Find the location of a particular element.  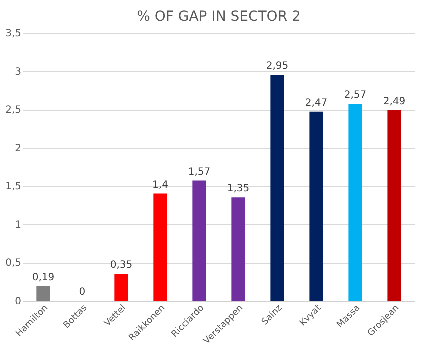

data-label: 0,35 is located at coordinates (121, 266).